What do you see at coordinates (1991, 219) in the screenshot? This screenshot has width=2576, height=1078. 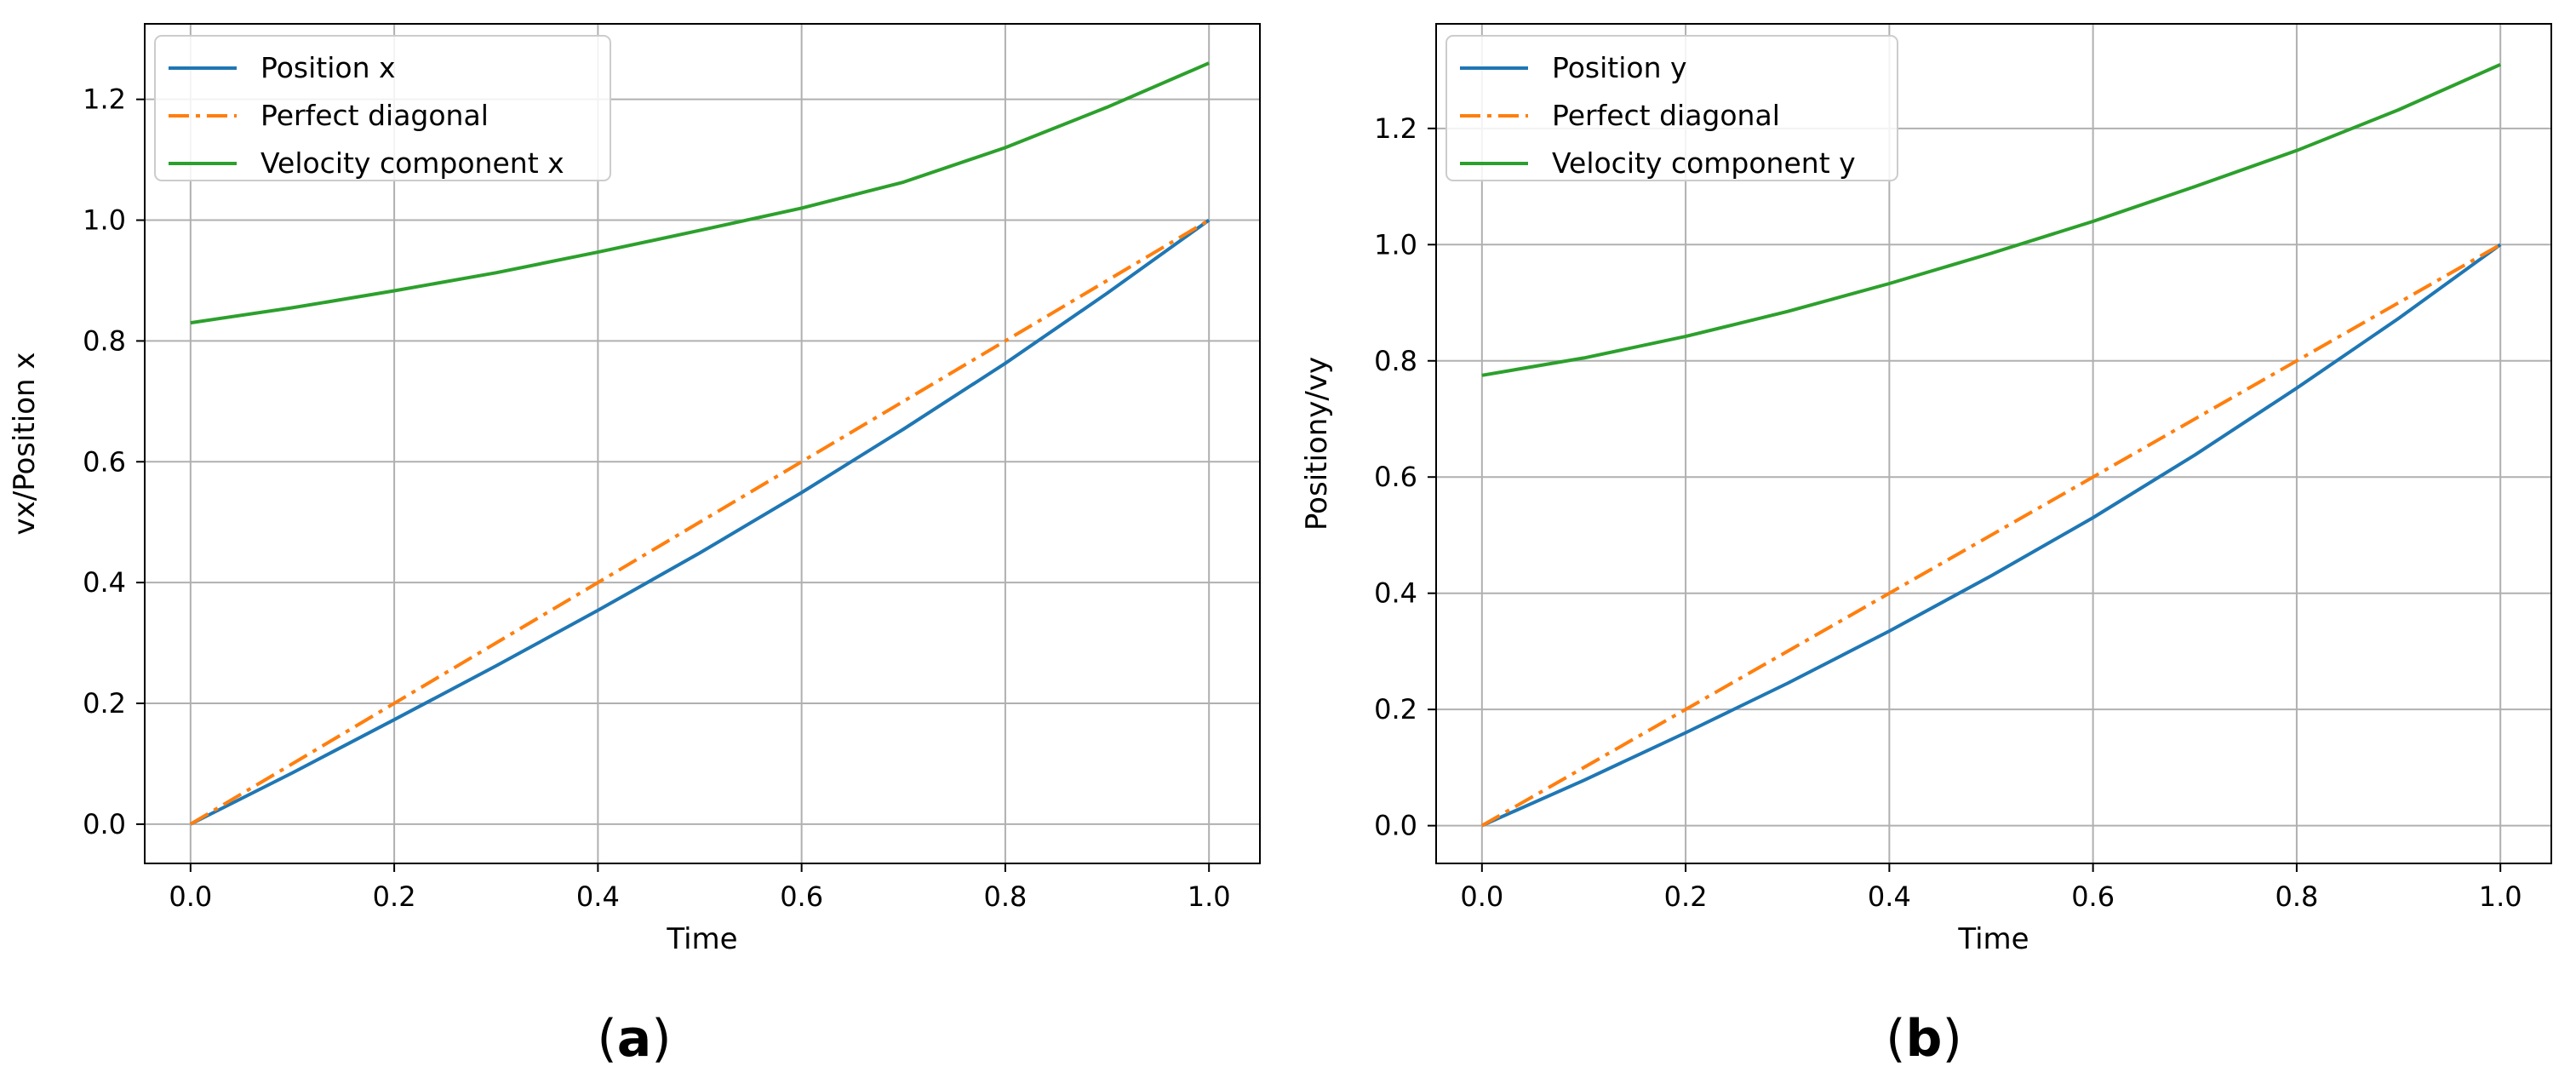 I see `series-line-velocity-component-y` at bounding box center [1991, 219].